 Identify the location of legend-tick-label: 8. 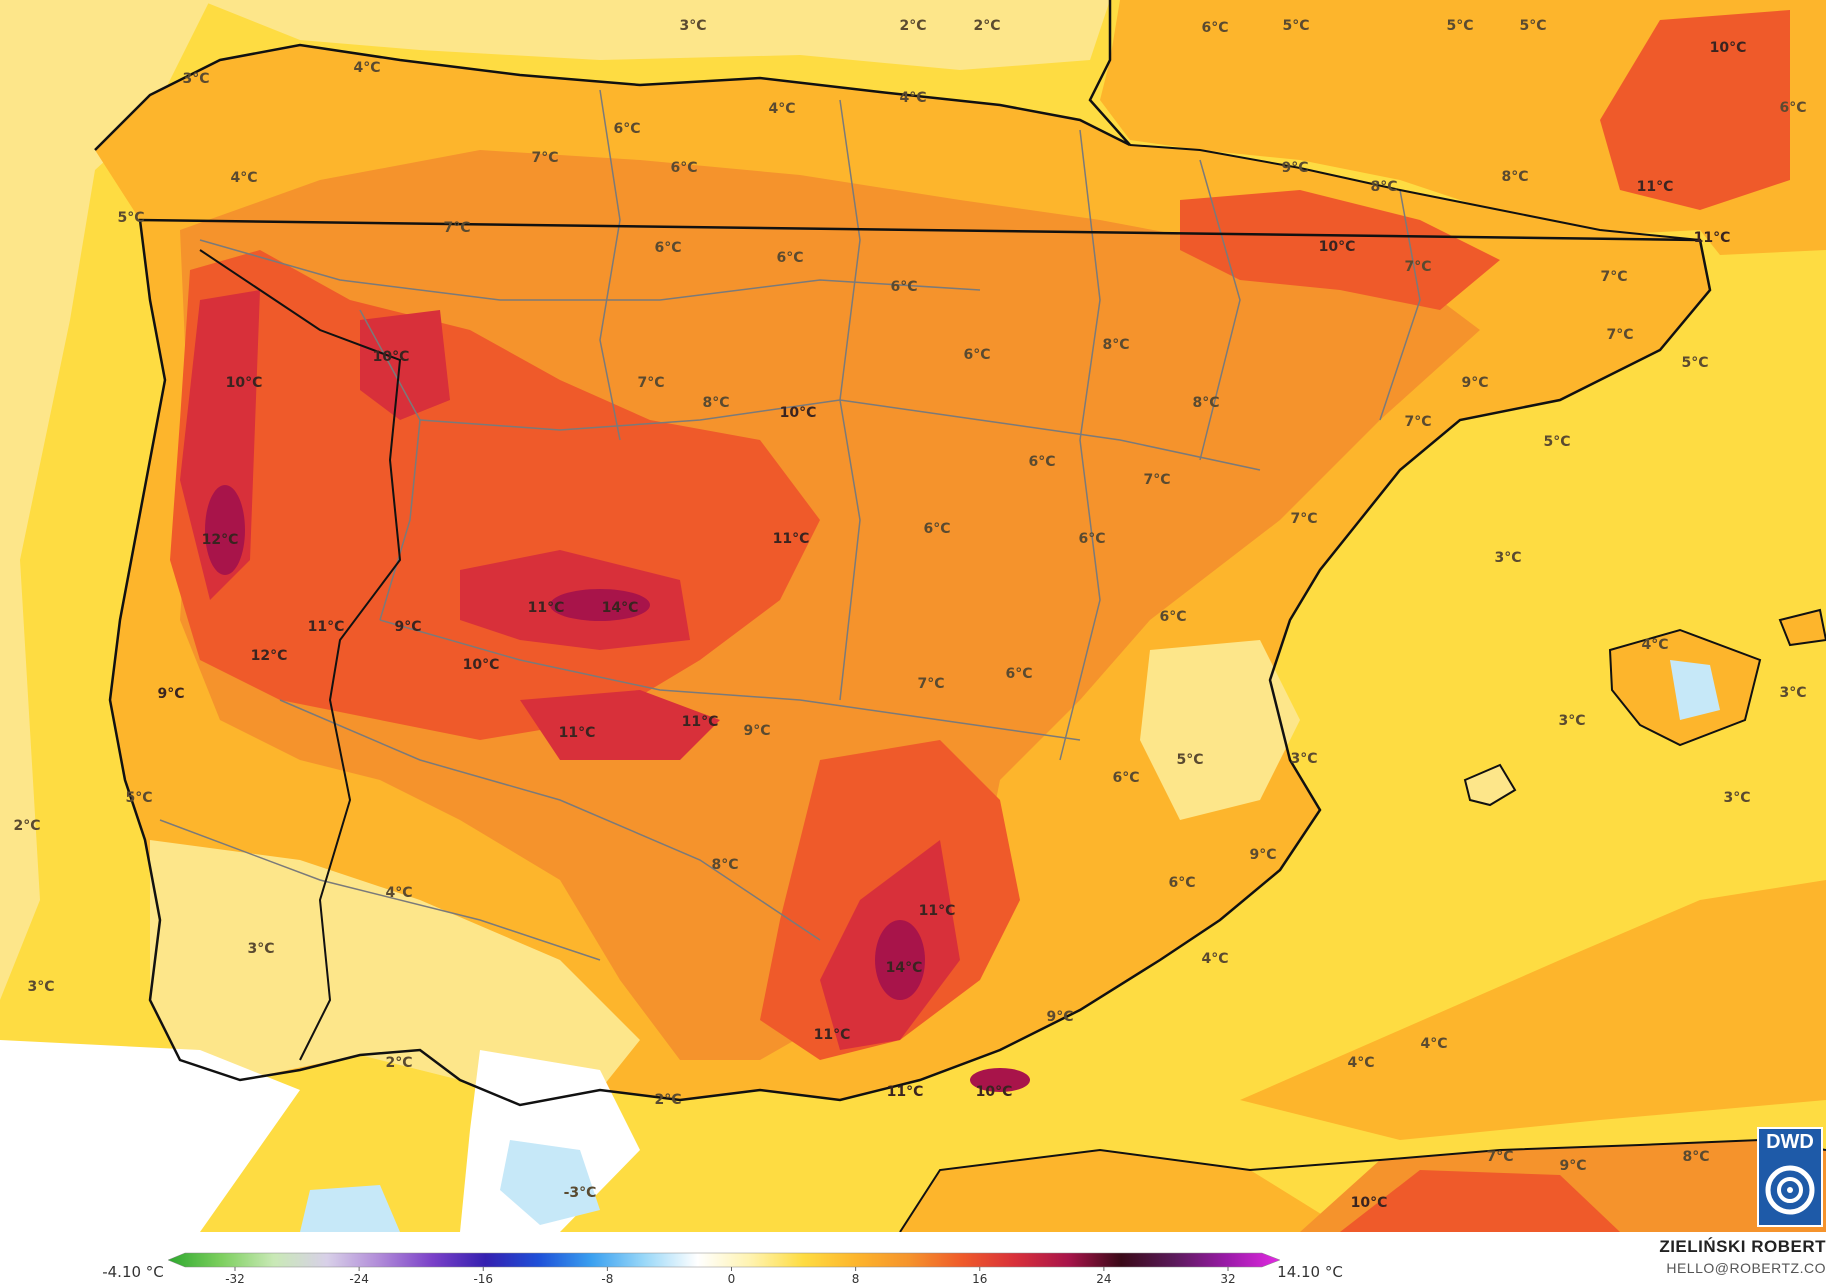
(856, 1279).